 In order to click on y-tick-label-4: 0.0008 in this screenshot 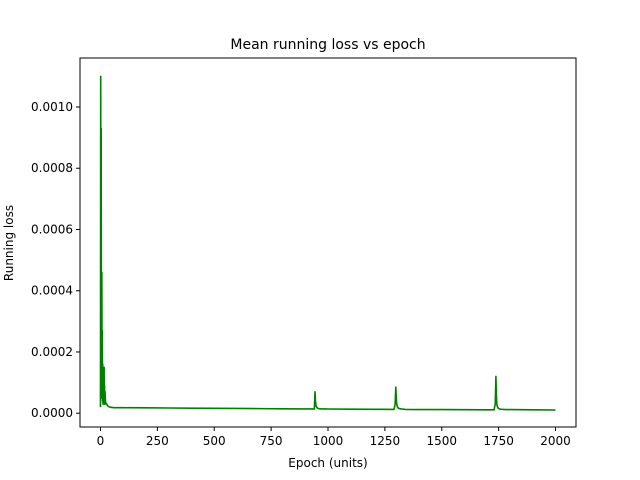, I will do `click(52, 168)`.